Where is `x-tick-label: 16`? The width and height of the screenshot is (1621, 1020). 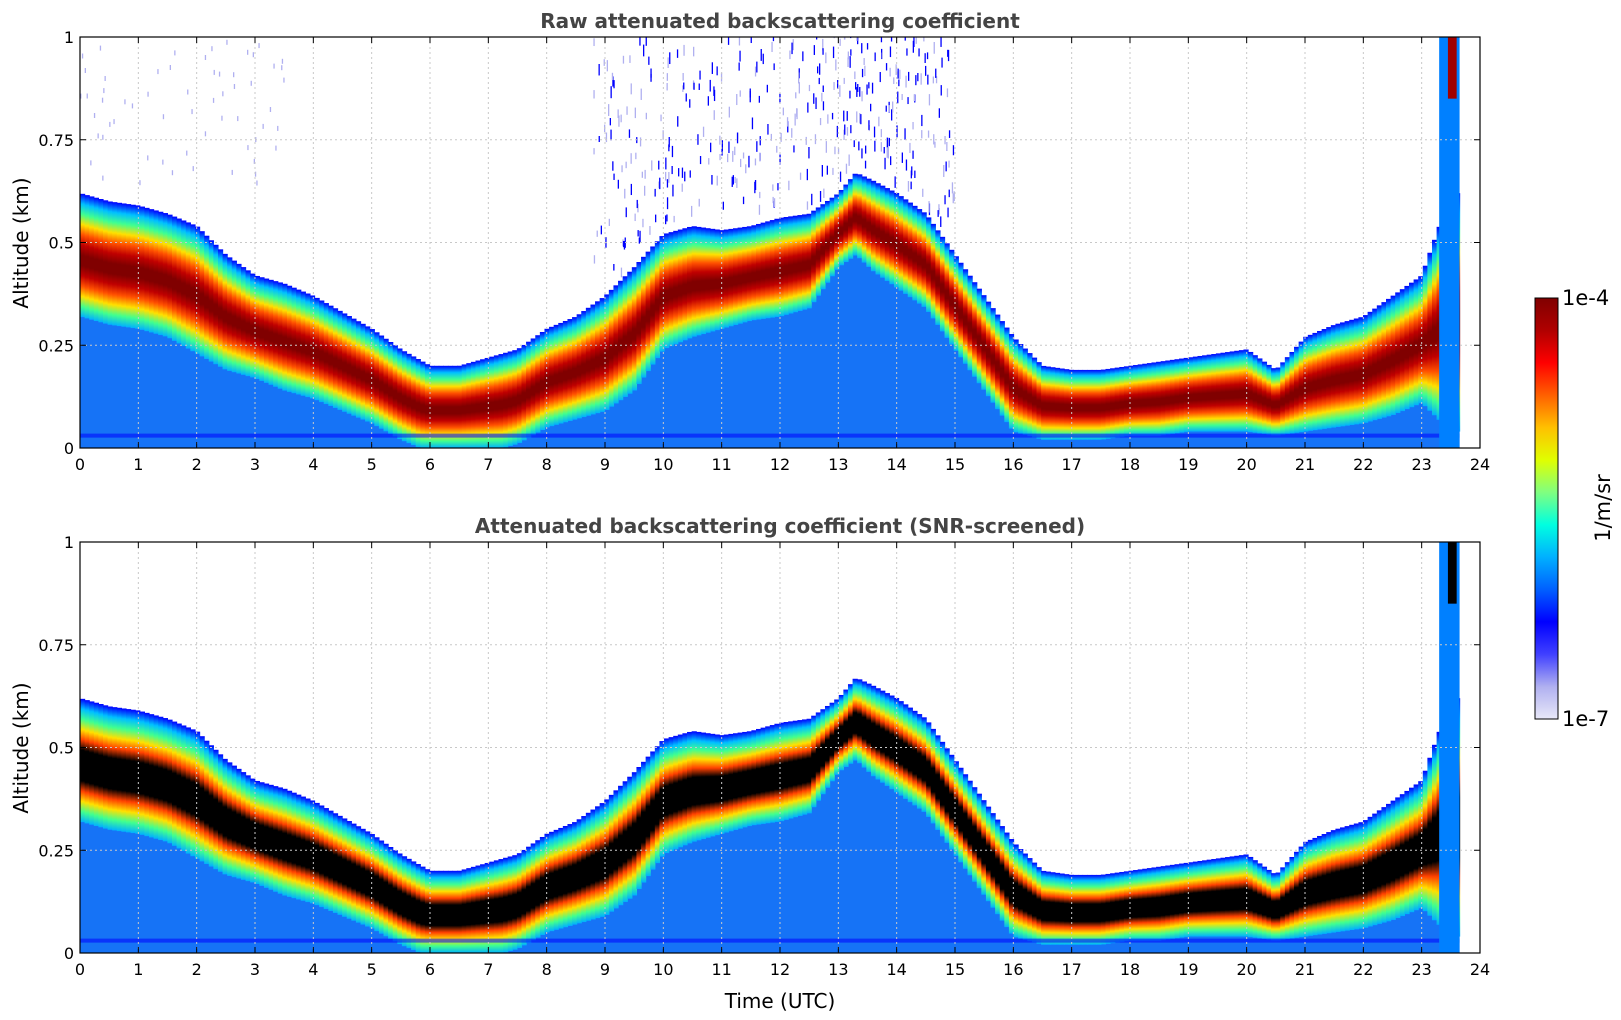
x-tick-label: 16 is located at coordinates (1013, 464).